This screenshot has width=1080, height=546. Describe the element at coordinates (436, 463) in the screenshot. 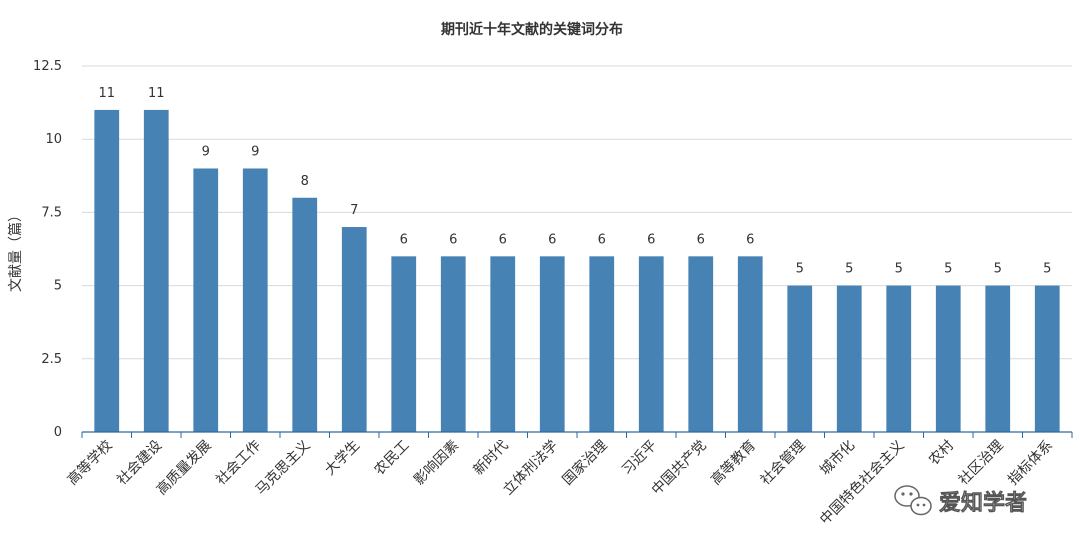

I see `x-tick-label: 影响因素` at that location.